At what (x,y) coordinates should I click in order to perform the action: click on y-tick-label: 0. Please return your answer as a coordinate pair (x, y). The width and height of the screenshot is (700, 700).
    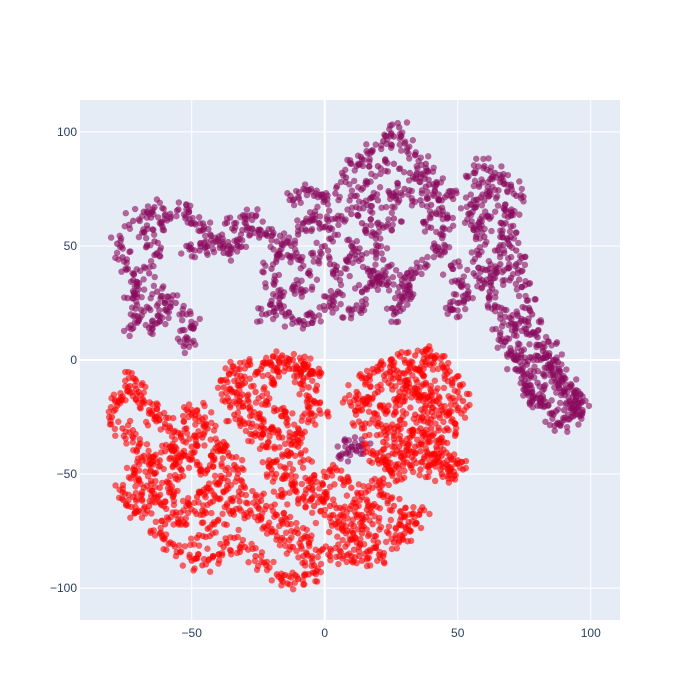
    Looking at the image, I should click on (73, 360).